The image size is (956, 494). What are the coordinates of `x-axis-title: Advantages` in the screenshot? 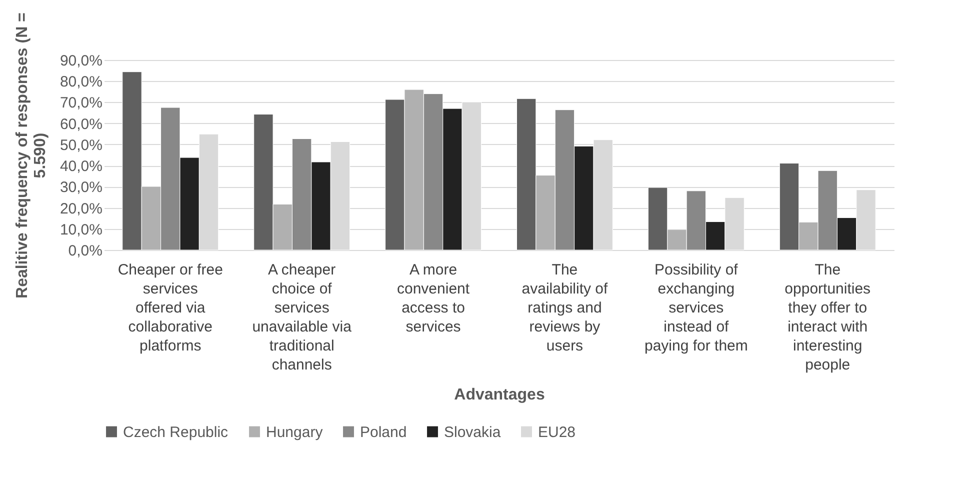 It's located at (499, 395).